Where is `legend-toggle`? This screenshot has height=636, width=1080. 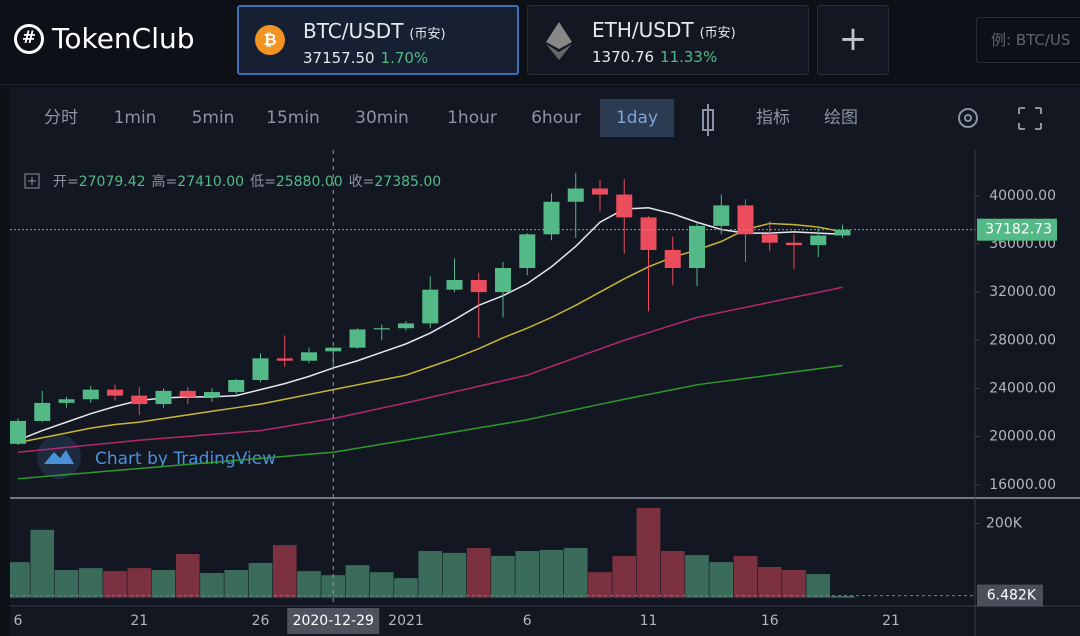 legend-toggle is located at coordinates (32, 181).